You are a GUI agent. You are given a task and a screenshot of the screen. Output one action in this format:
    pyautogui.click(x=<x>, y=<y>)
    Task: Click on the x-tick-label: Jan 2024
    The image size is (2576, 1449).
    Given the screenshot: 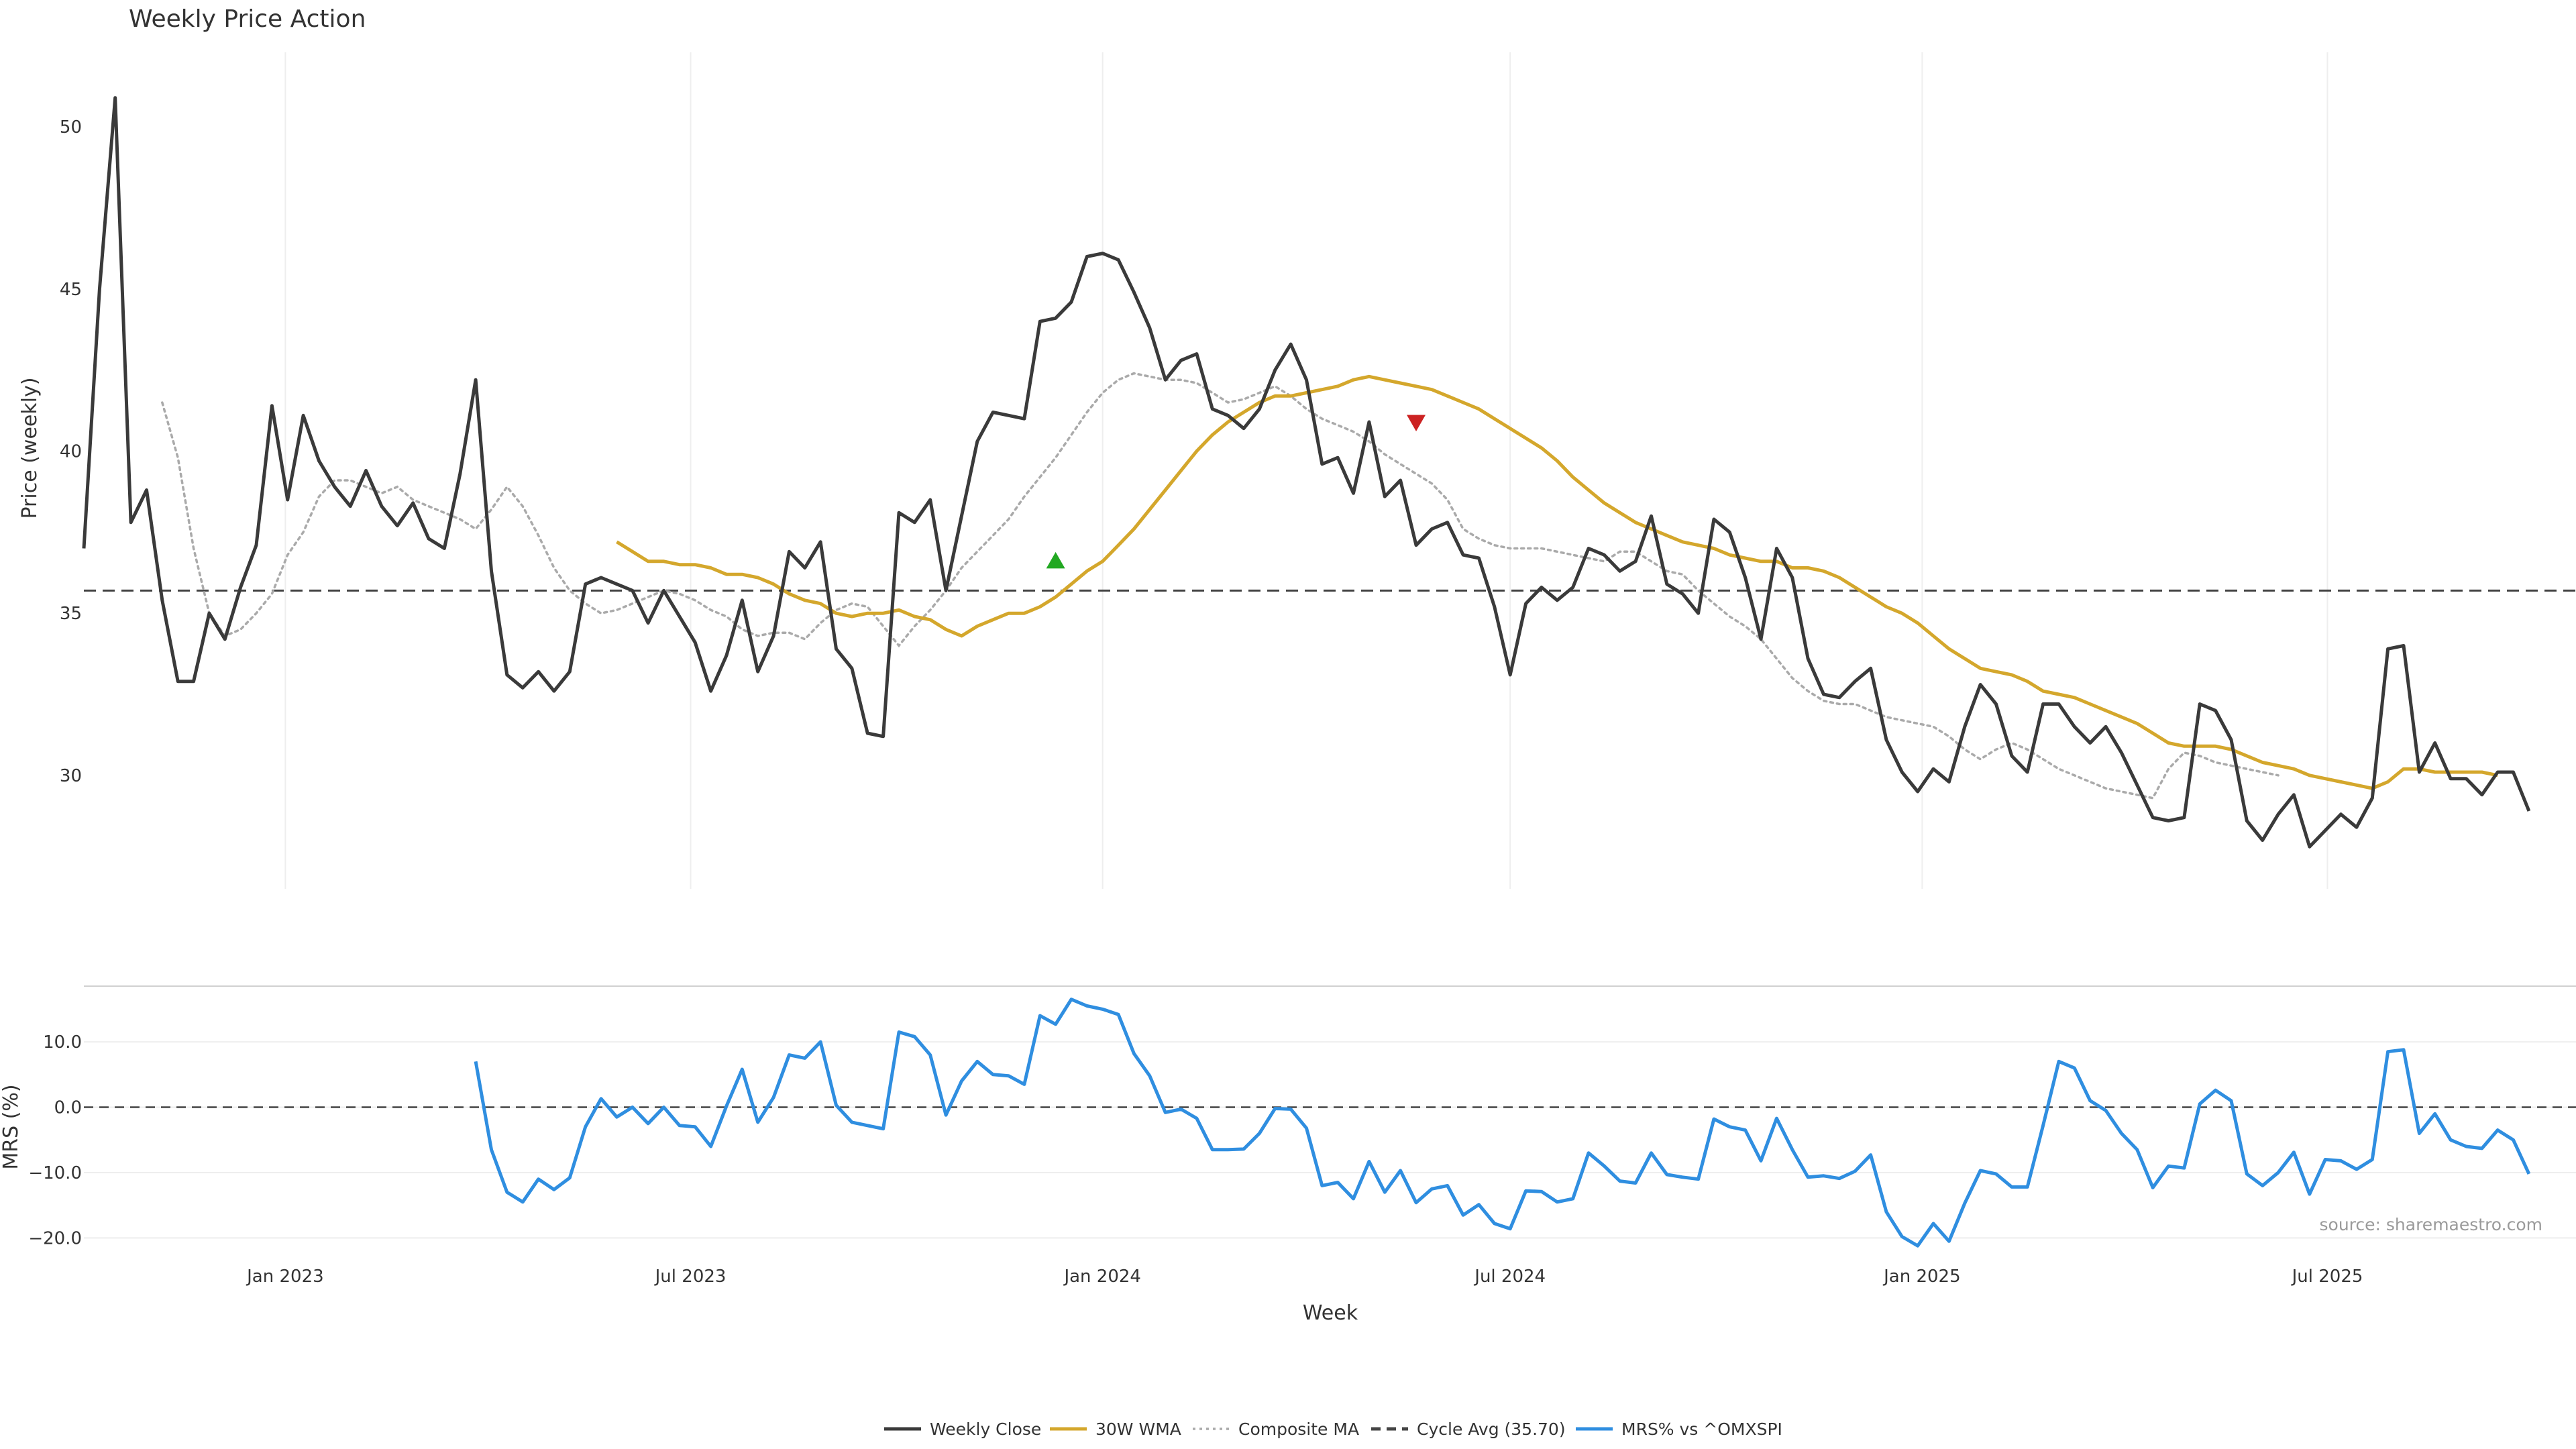 What is the action you would take?
    pyautogui.click(x=1102, y=1277)
    